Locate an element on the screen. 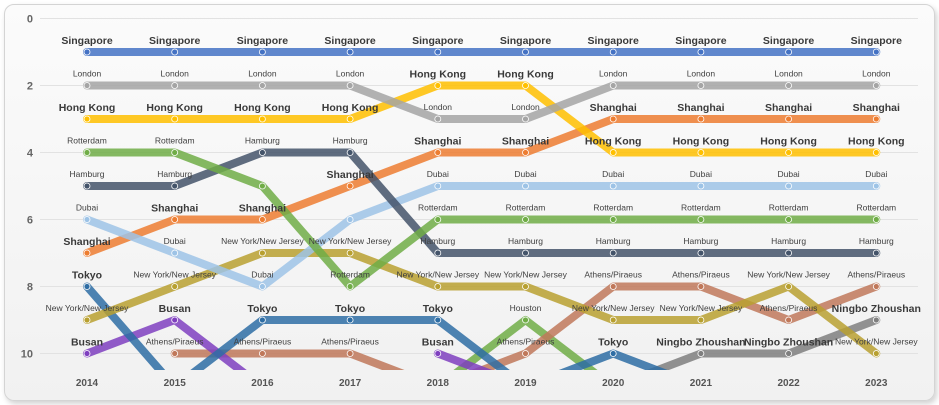 Image resolution: width=939 pixels, height=405 pixels. y-tick-label: 2 is located at coordinates (30, 87).